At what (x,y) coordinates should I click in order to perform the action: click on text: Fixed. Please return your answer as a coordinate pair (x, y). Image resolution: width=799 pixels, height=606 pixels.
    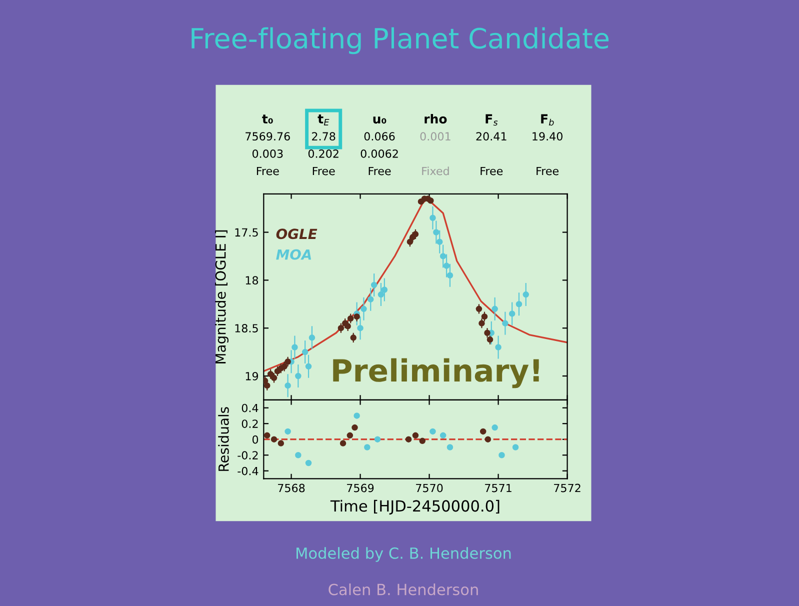
    Looking at the image, I should click on (435, 171).